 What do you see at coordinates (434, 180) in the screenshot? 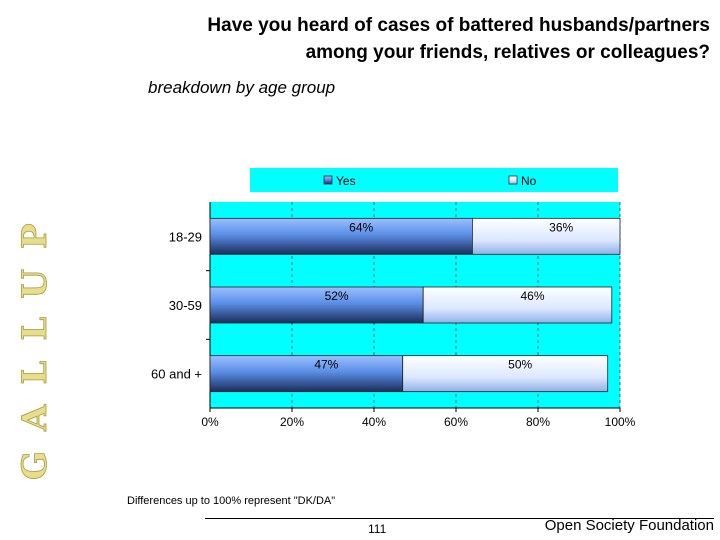
I see `legend-box` at bounding box center [434, 180].